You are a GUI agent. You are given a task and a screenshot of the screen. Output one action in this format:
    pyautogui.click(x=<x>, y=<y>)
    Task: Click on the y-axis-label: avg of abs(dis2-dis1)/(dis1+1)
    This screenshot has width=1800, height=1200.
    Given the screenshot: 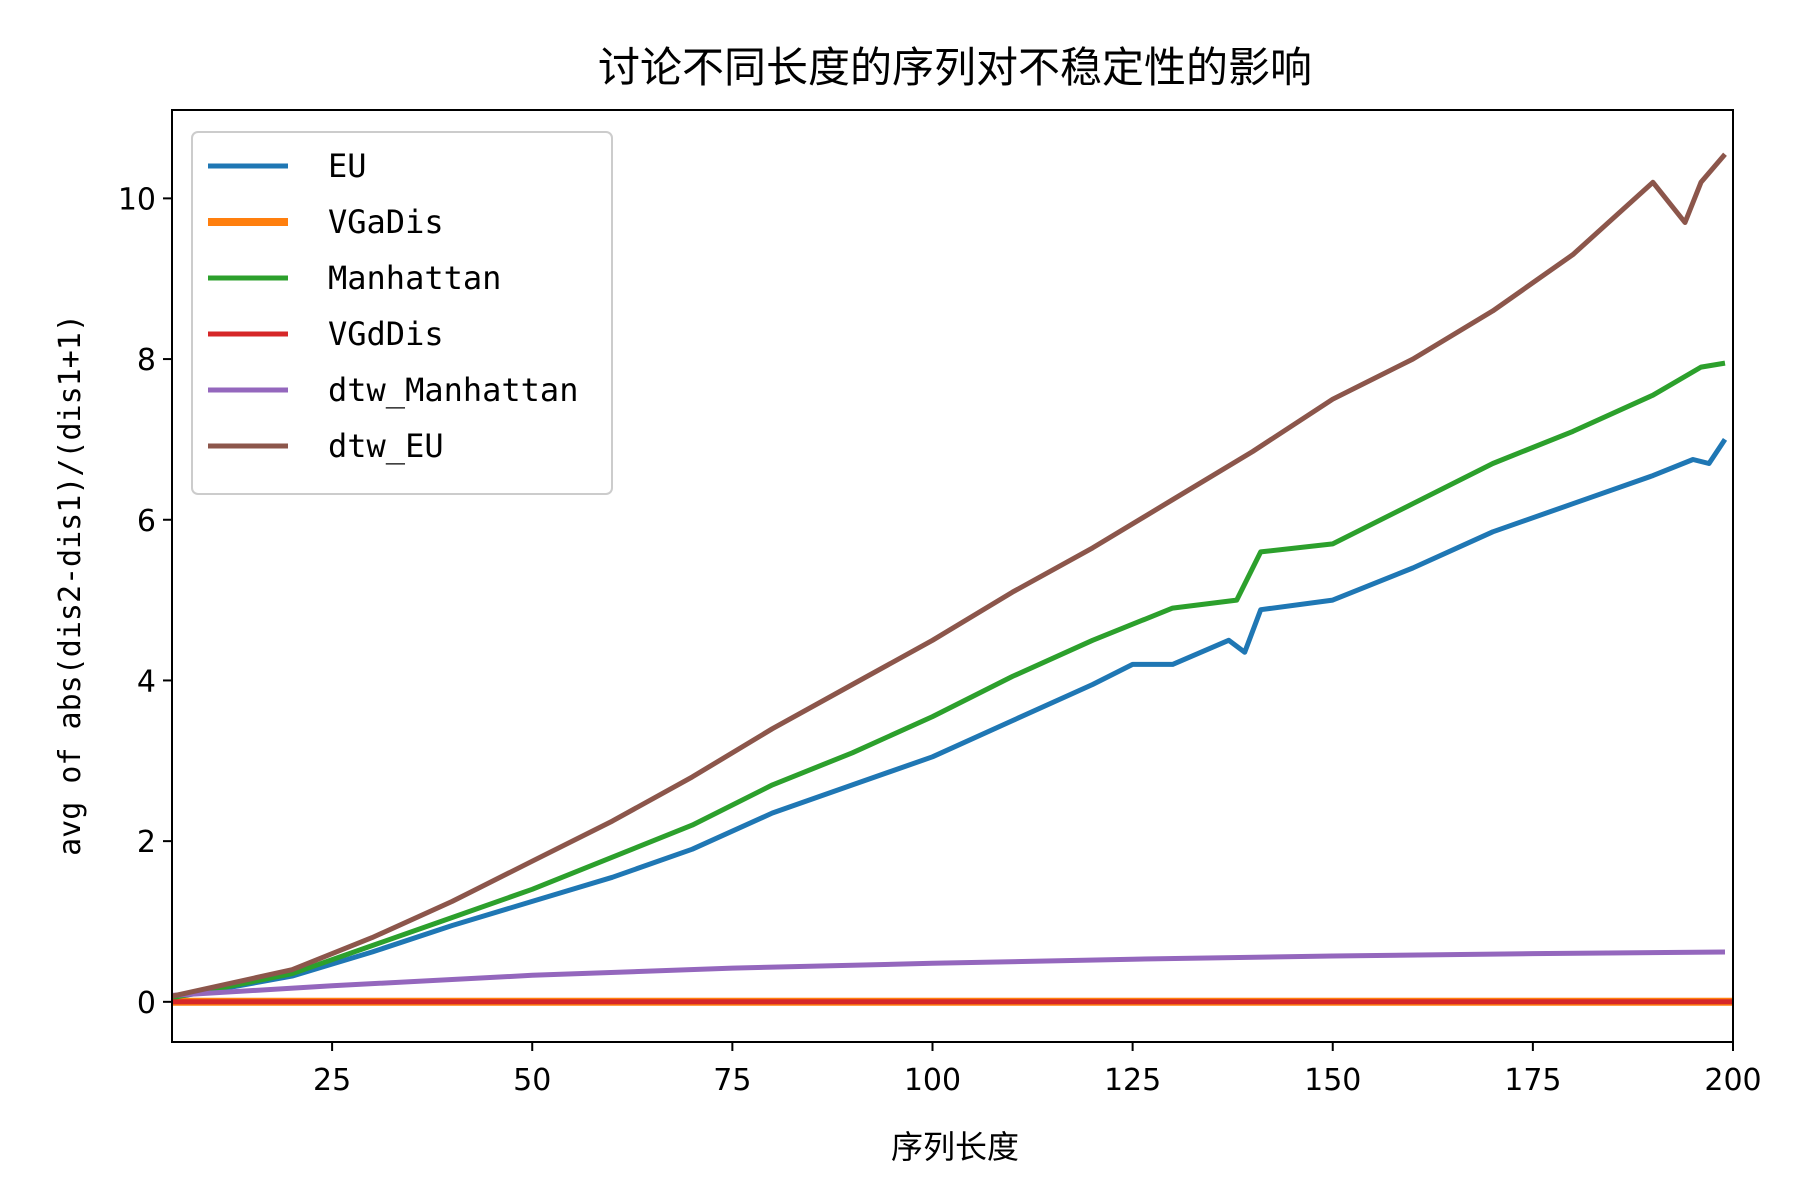 What is the action you would take?
    pyautogui.click(x=70, y=585)
    